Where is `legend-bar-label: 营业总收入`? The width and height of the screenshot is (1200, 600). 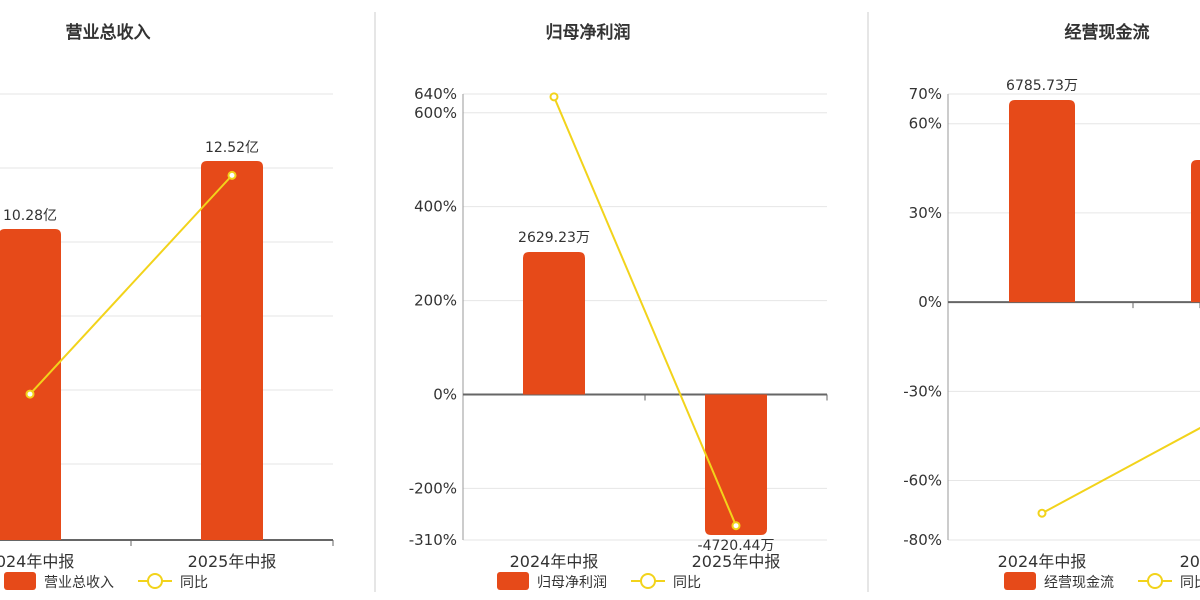 legend-bar-label: 营业总收入 is located at coordinates (79, 583).